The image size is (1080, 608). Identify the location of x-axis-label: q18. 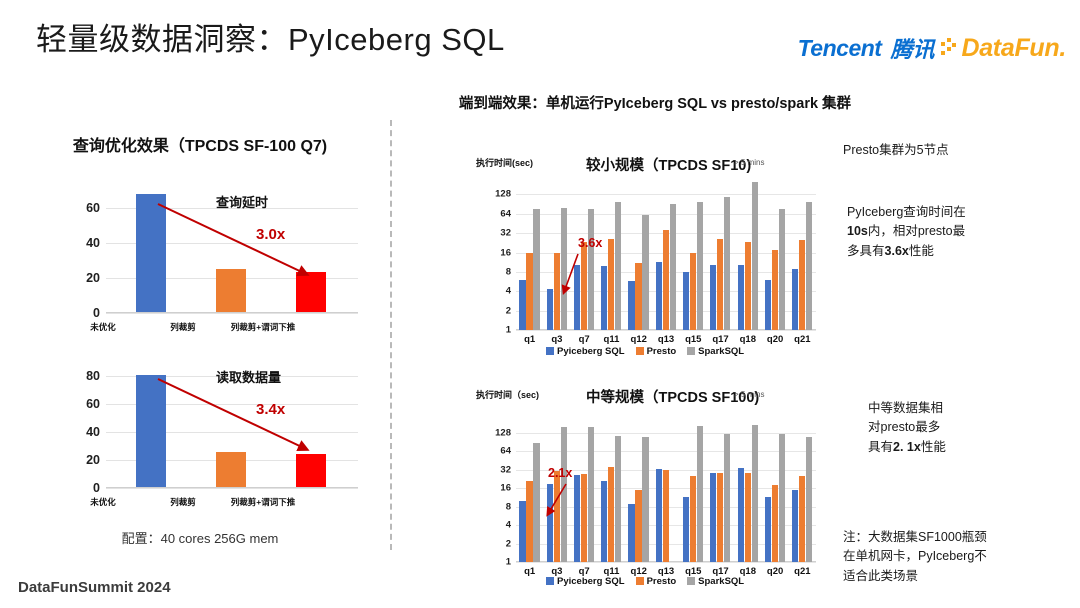
(747, 571).